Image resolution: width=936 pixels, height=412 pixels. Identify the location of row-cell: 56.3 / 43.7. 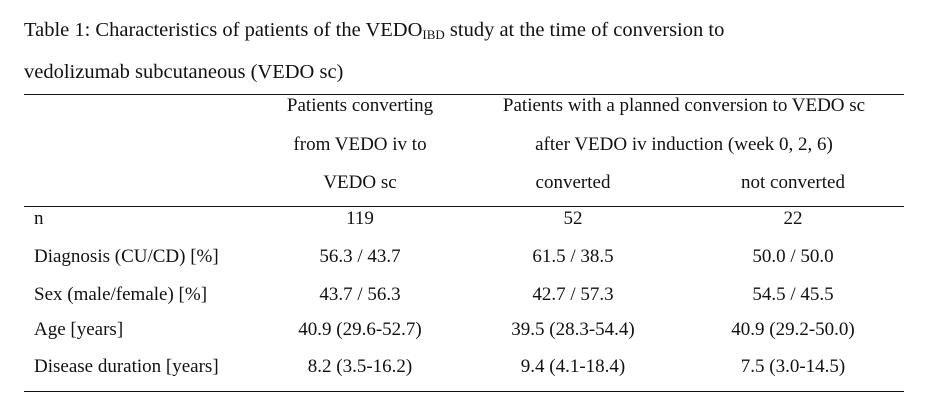
(360, 256).